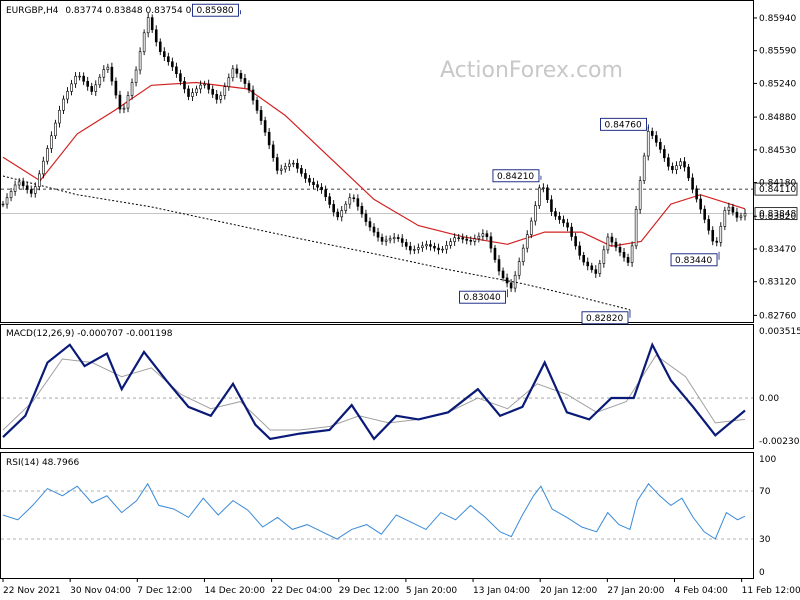 Image resolution: width=800 pixels, height=600 pixels. Describe the element at coordinates (777, 118) in the screenshot. I see `price-tick-label: 0.84880` at that location.